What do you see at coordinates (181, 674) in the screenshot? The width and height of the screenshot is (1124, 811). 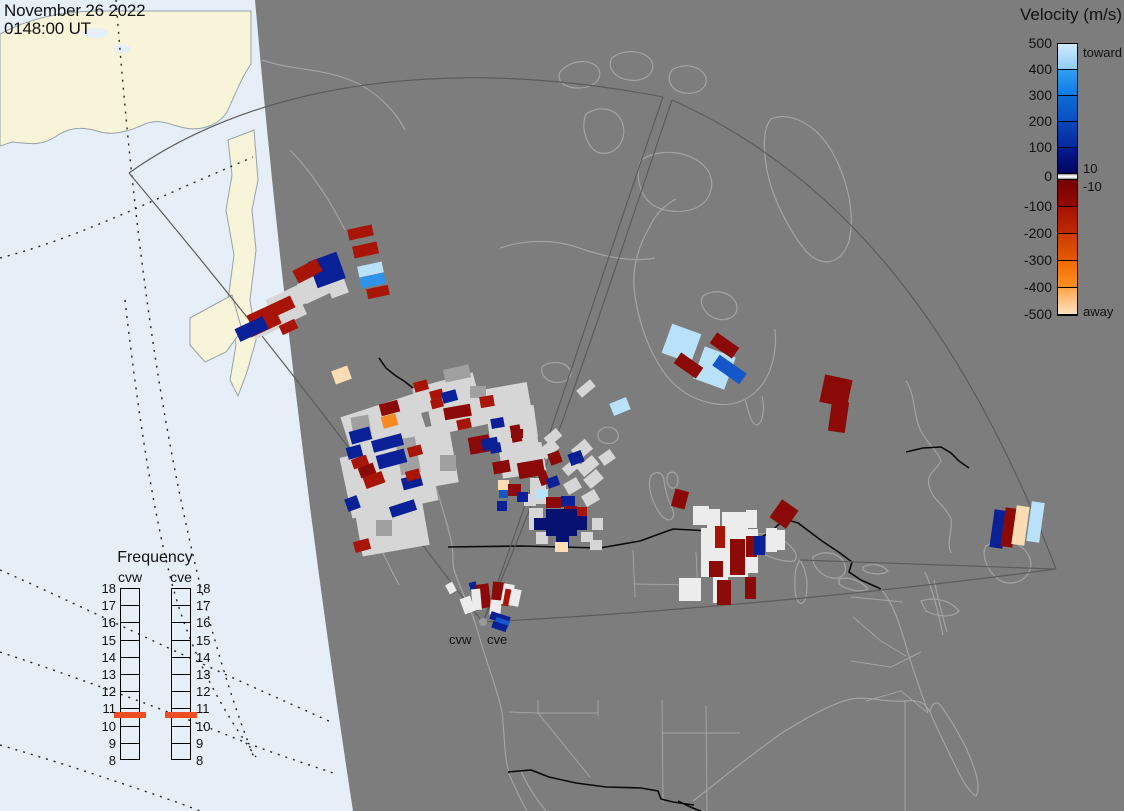 I see `frequency-ladder-cve` at bounding box center [181, 674].